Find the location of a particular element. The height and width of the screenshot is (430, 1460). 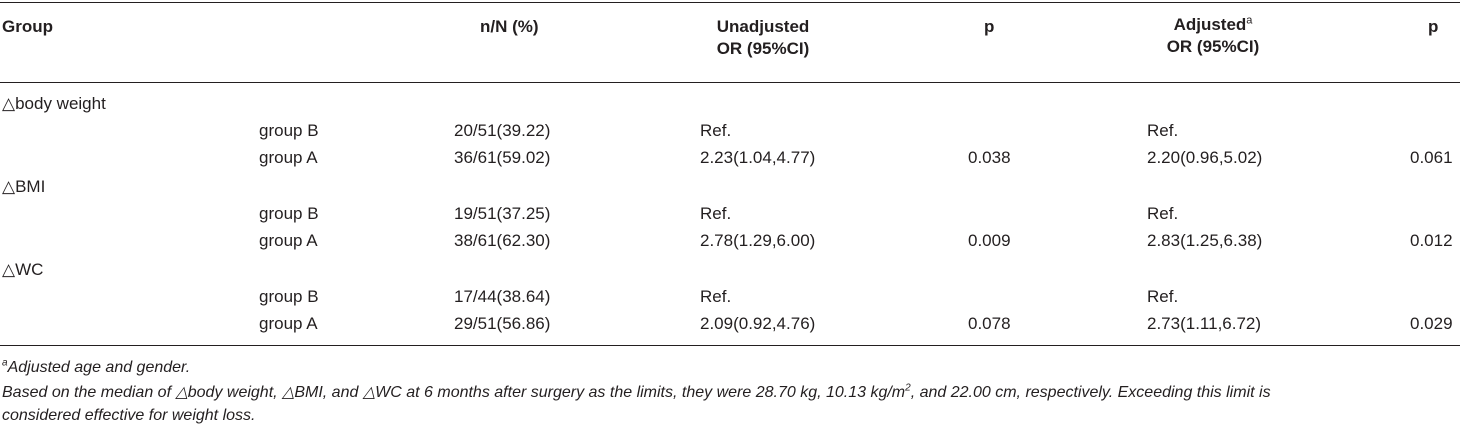

header-unadjusted-line1: Unadjusted is located at coordinates (763, 26).